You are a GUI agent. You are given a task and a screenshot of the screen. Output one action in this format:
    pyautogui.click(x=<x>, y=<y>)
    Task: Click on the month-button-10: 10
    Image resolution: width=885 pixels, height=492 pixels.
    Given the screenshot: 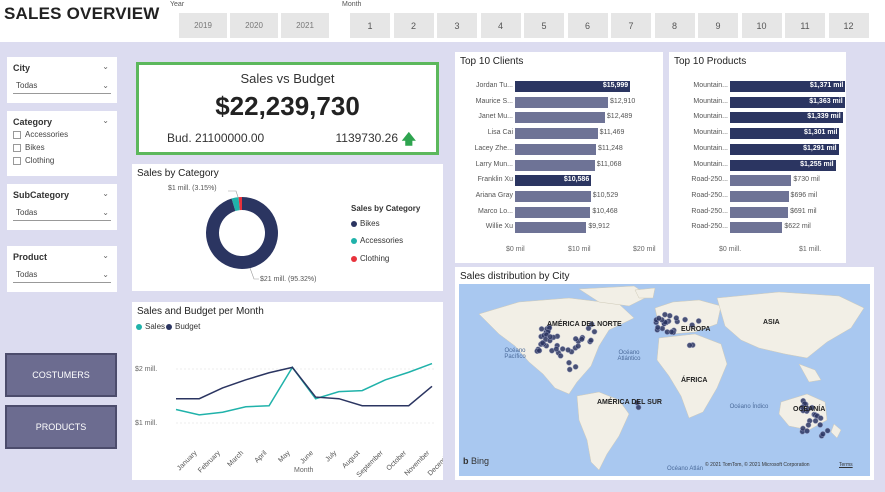 What is the action you would take?
    pyautogui.click(x=761, y=25)
    